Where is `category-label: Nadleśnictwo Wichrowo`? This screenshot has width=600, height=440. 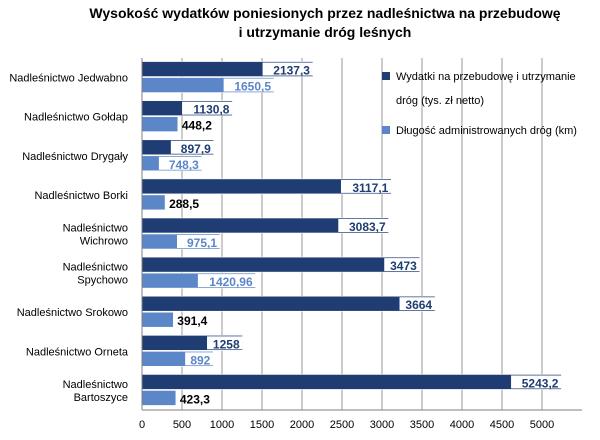
category-label: Nadleśnictwo Wichrowo is located at coordinates (95, 235).